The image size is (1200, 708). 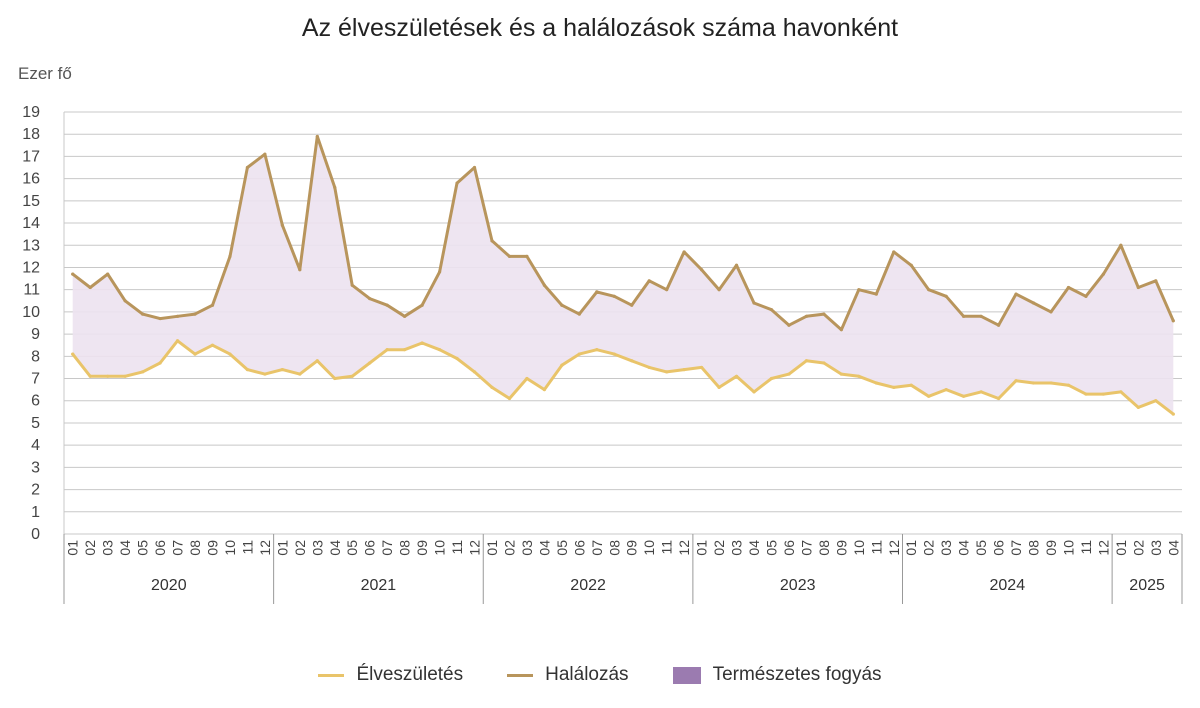 What do you see at coordinates (35, 401) in the screenshot?
I see `y-tick-label: 6` at bounding box center [35, 401].